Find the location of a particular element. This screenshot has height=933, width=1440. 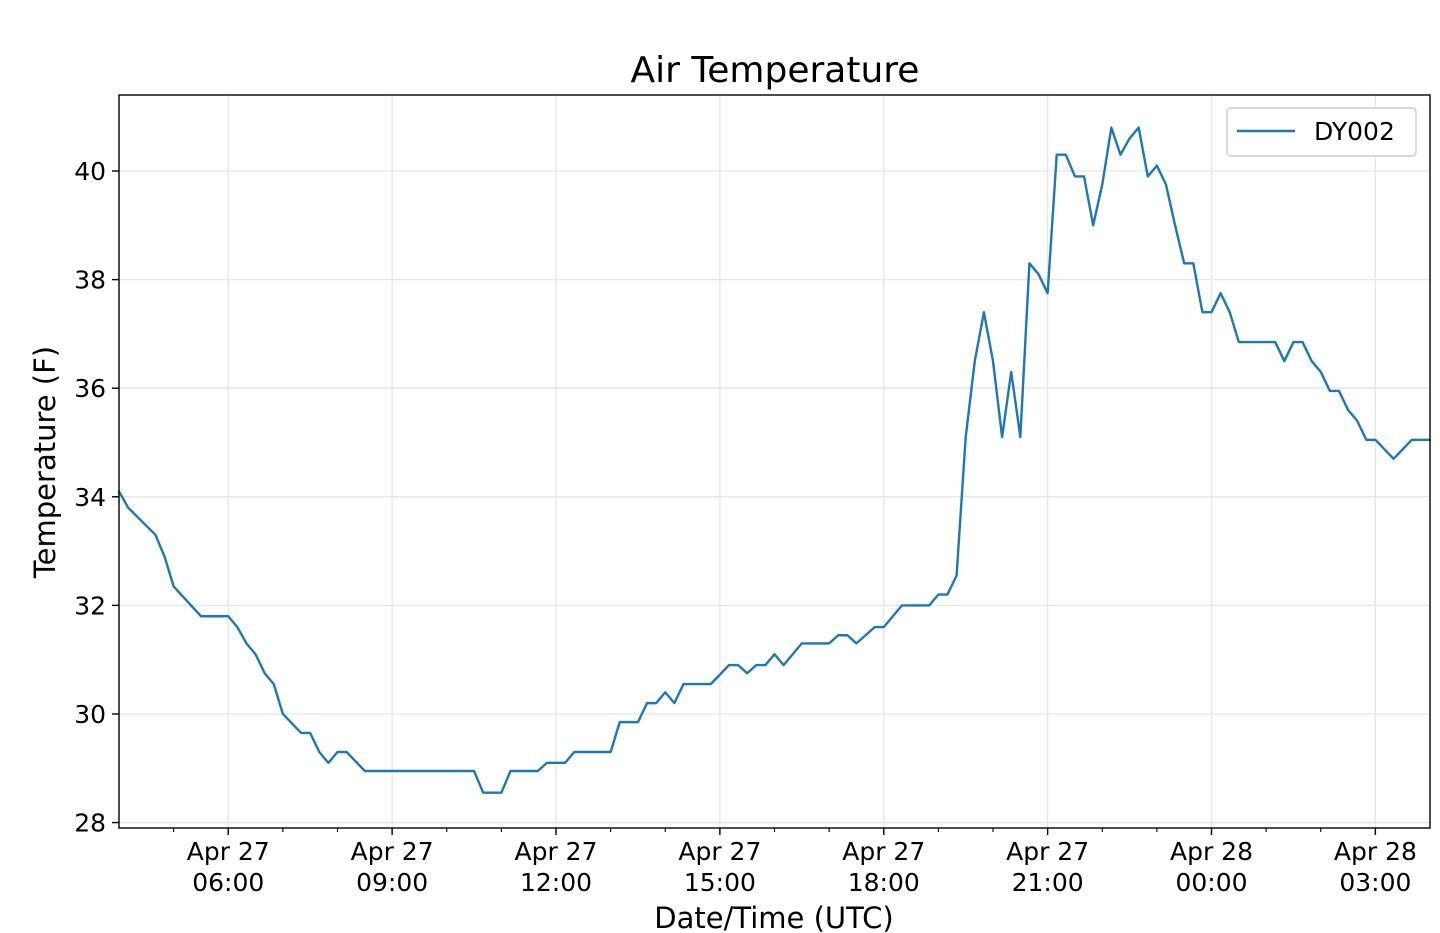

y-tick-label: 40 is located at coordinates (90, 171).